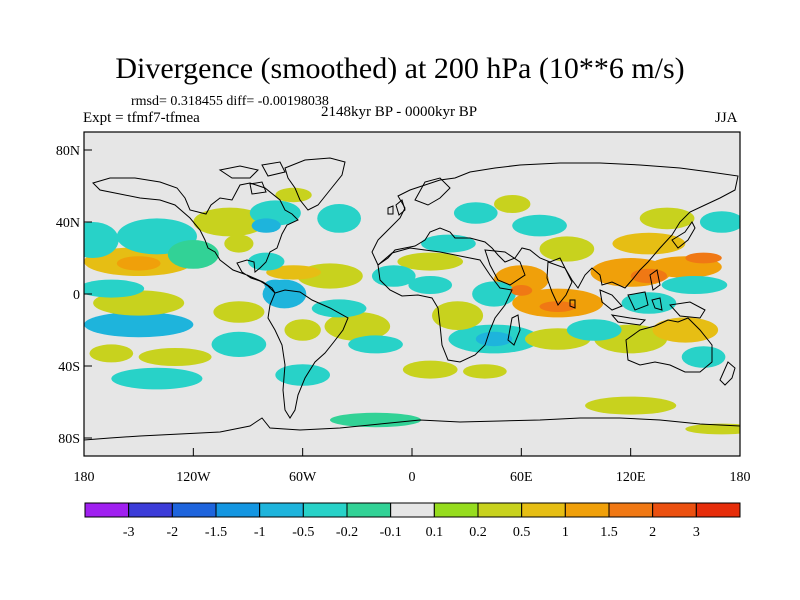 The height and width of the screenshot is (600, 800). Describe the element at coordinates (230, 101) in the screenshot. I see `stats-text: rmsd= 0.318455 diff= -0.00198038` at that location.